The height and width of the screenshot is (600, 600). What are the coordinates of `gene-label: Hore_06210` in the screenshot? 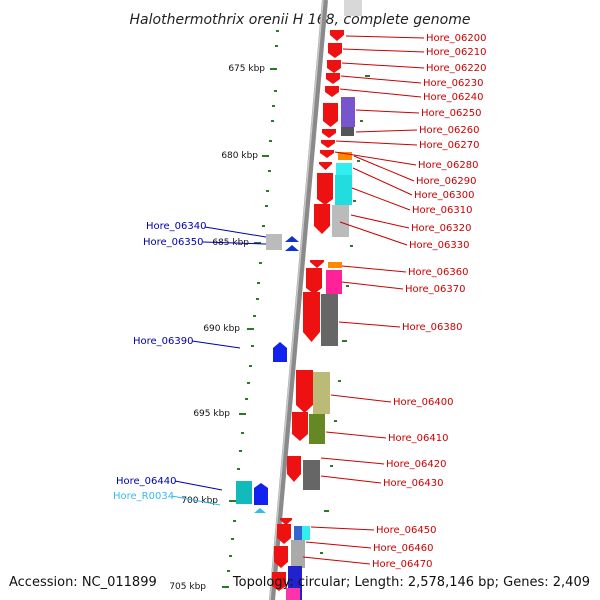 It's located at (456, 52).